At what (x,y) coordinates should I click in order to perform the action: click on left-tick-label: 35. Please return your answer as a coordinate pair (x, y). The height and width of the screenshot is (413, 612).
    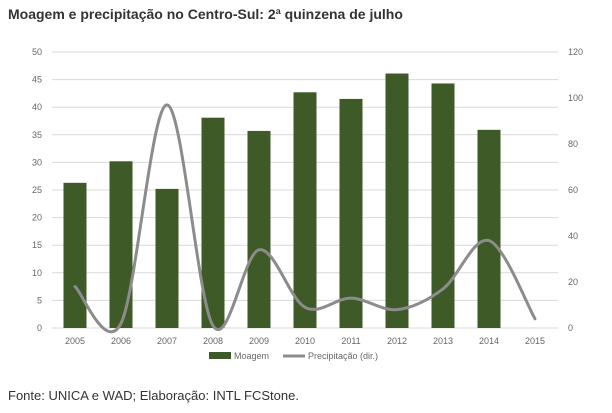
    Looking at the image, I should click on (37, 135).